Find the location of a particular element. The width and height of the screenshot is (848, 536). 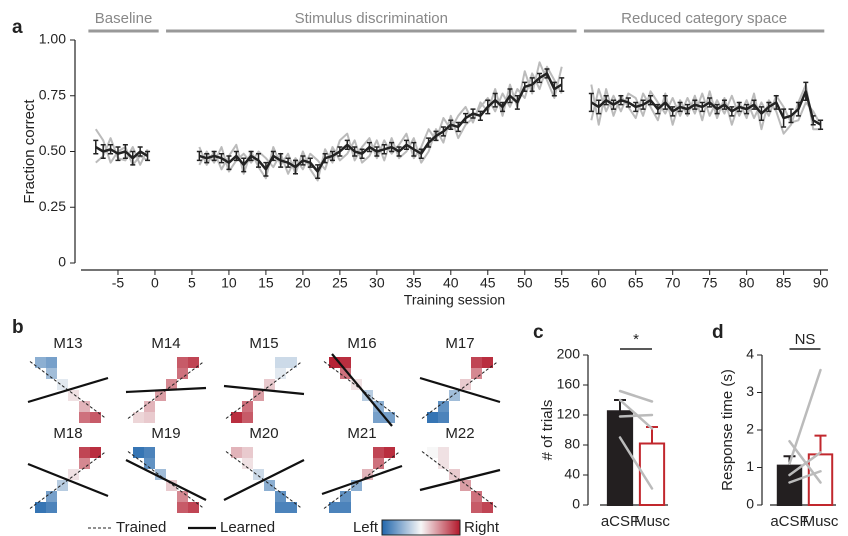

mouse-label: M13 is located at coordinates (67, 343).